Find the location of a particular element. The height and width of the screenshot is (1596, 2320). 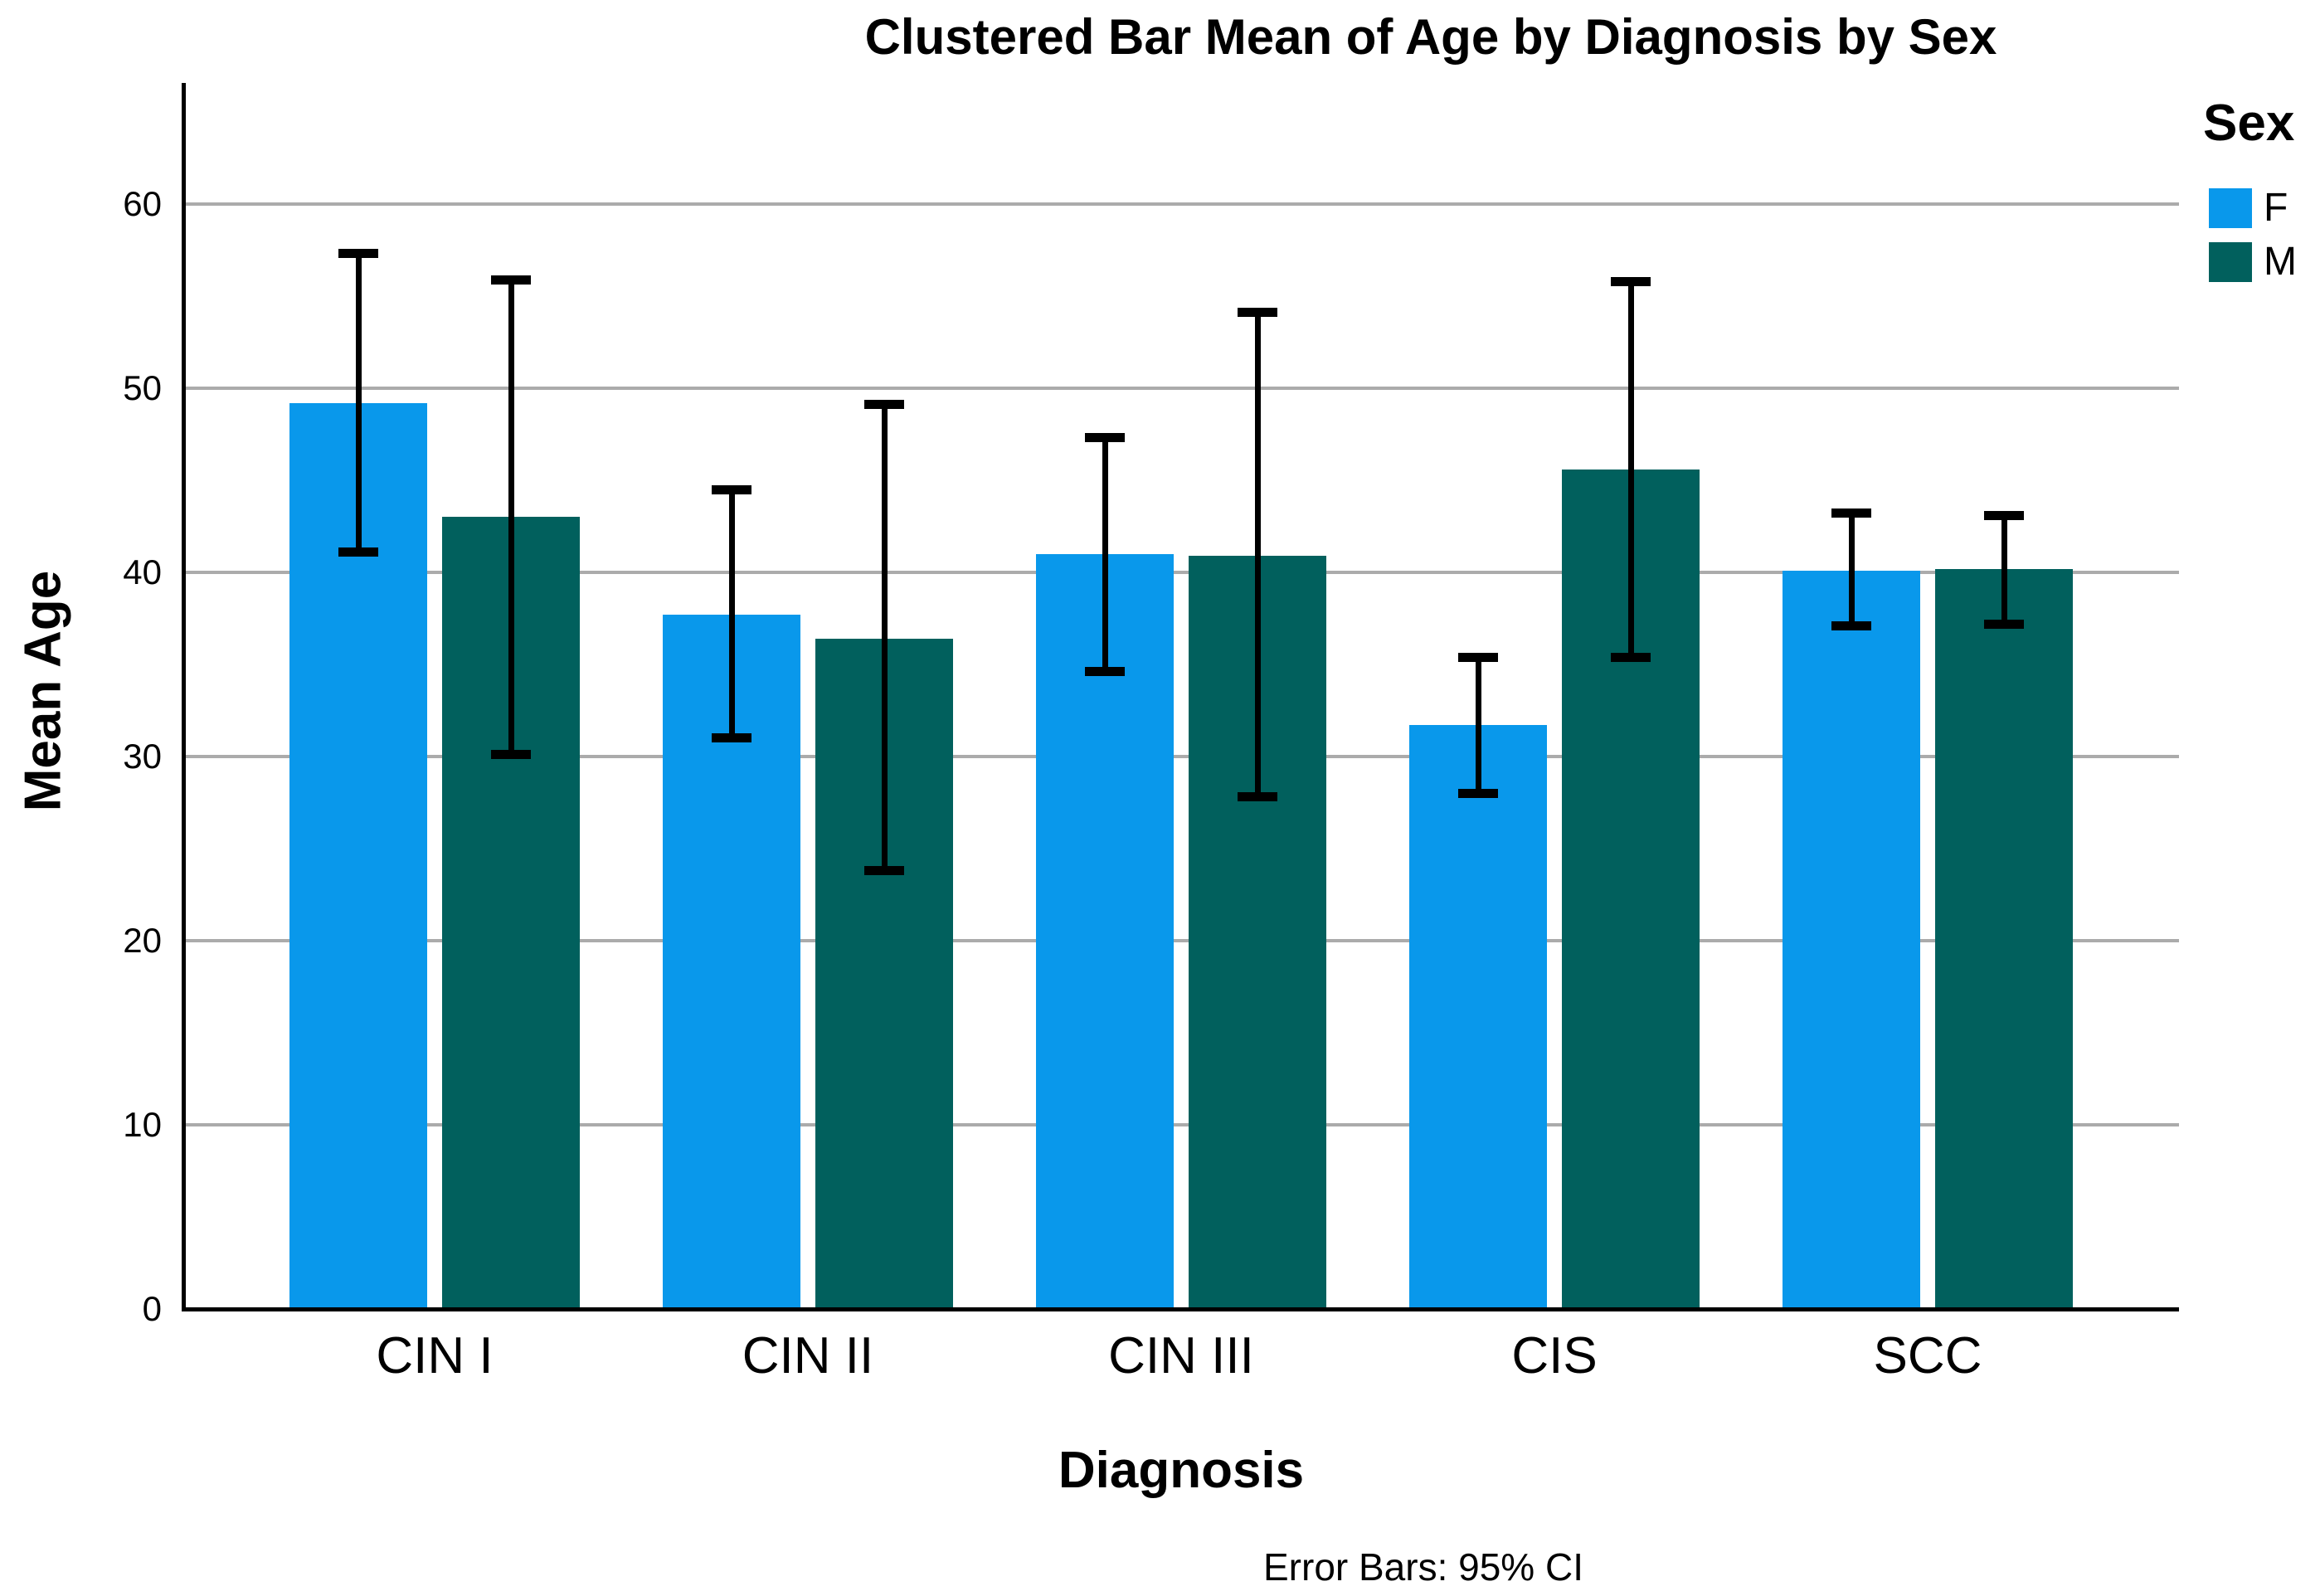

legend-item-f: F is located at coordinates (2248, 208).